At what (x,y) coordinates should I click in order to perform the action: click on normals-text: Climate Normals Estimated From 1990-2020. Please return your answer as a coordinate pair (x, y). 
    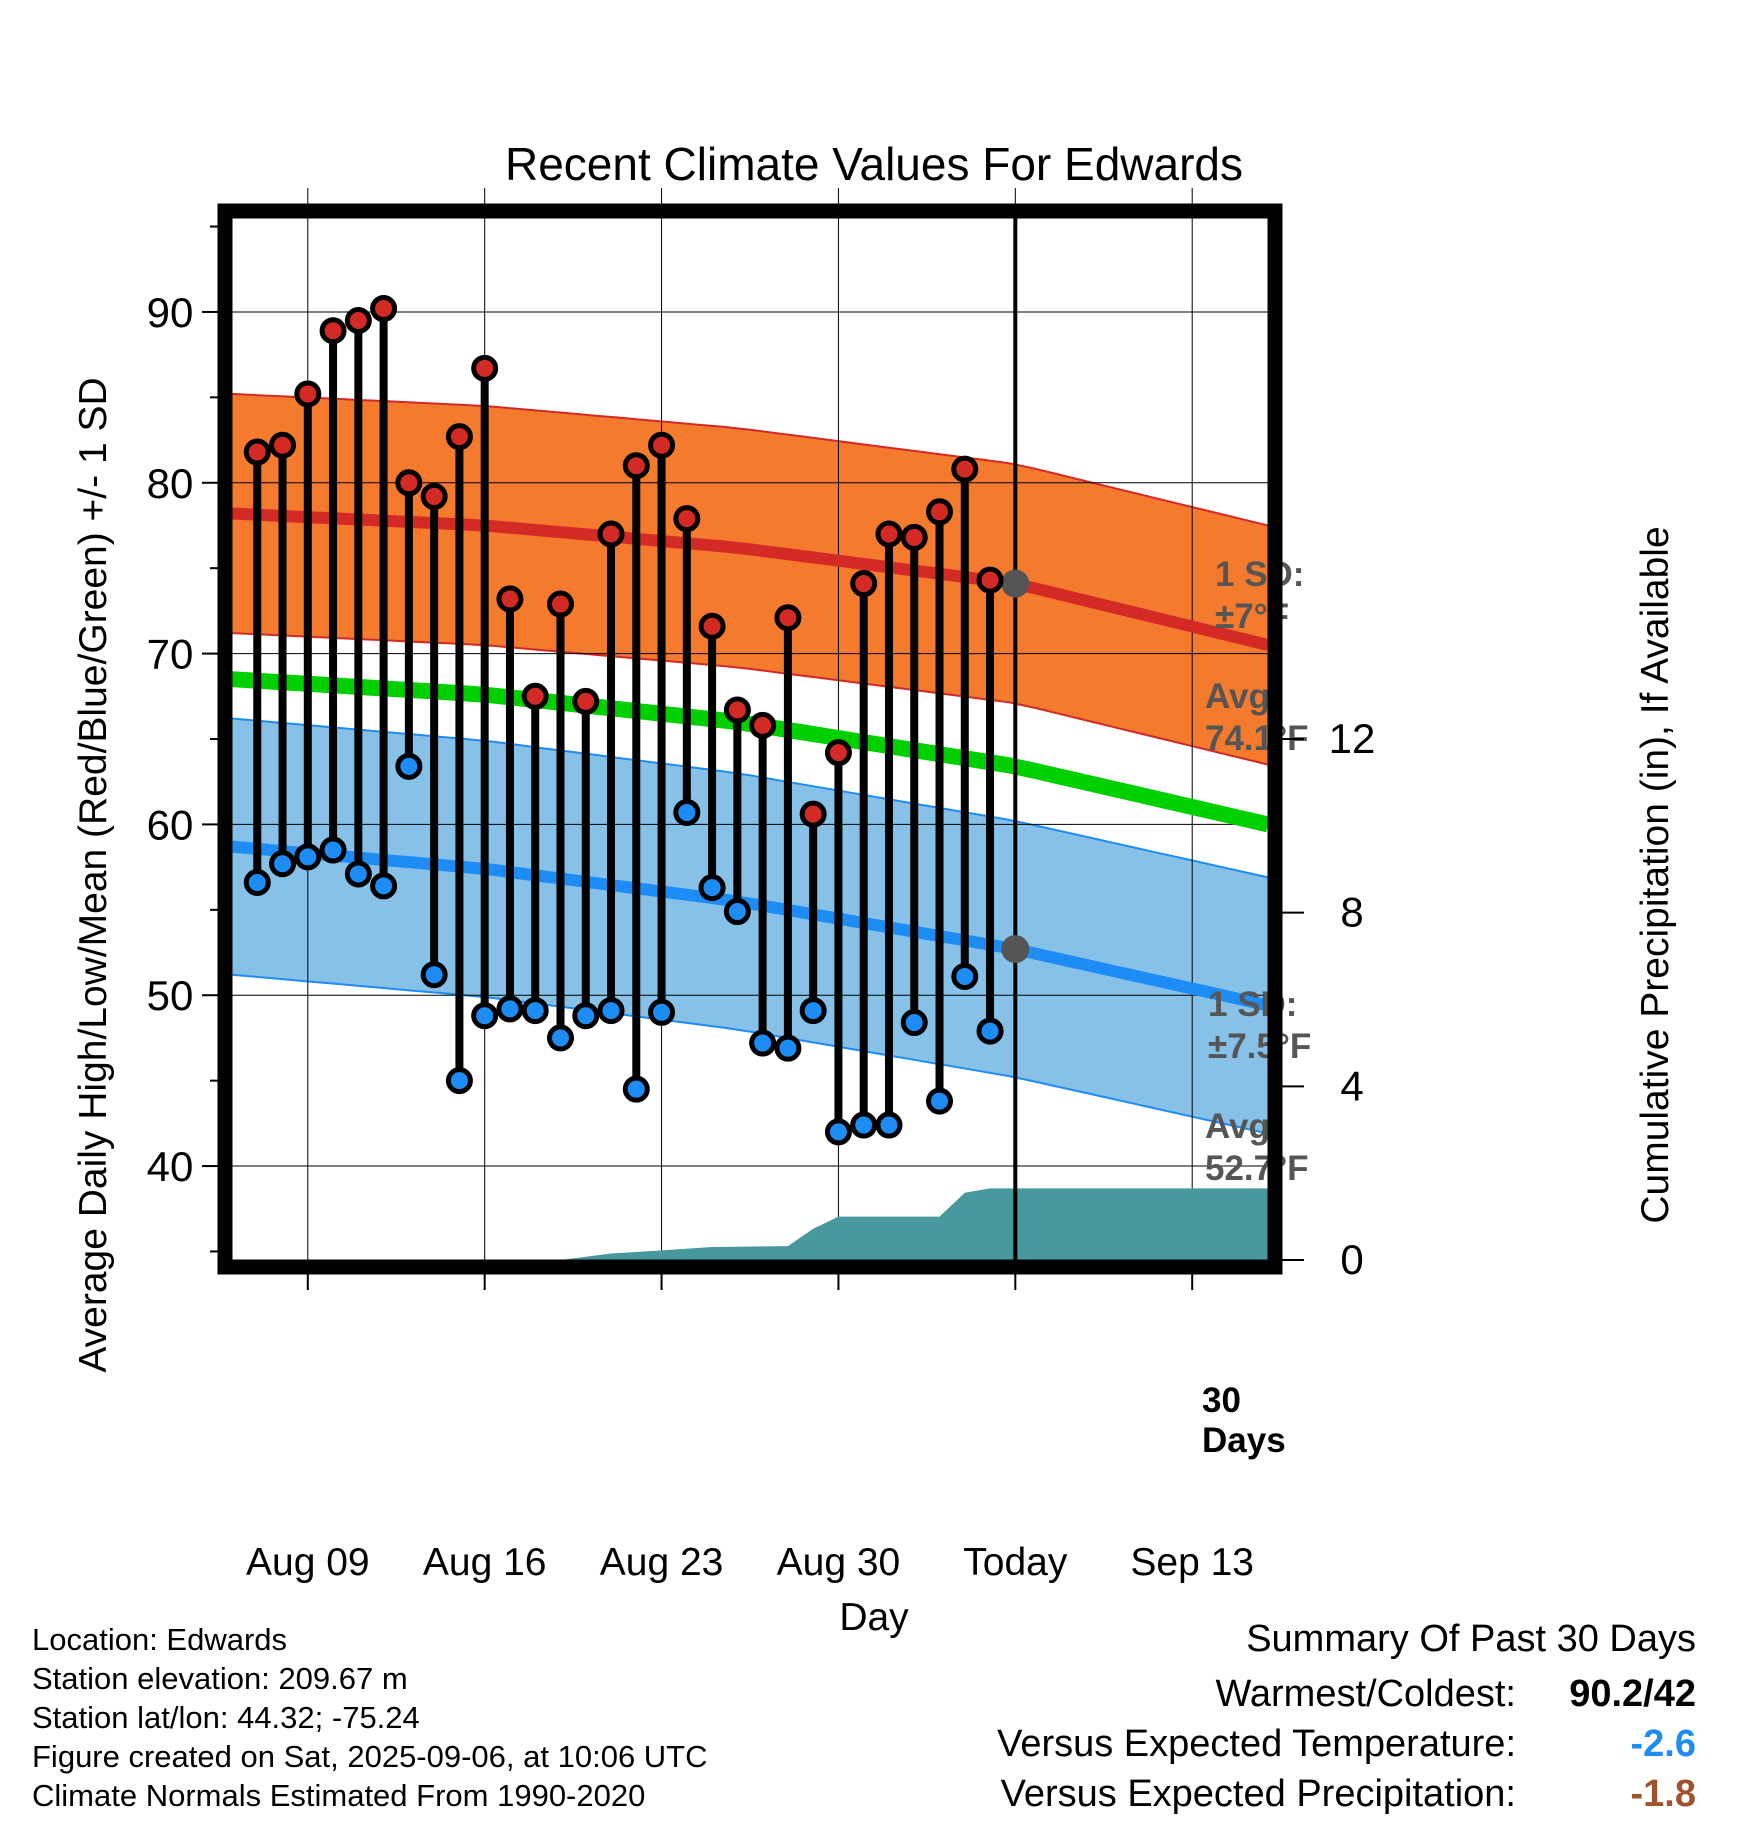
    Looking at the image, I should click on (339, 1795).